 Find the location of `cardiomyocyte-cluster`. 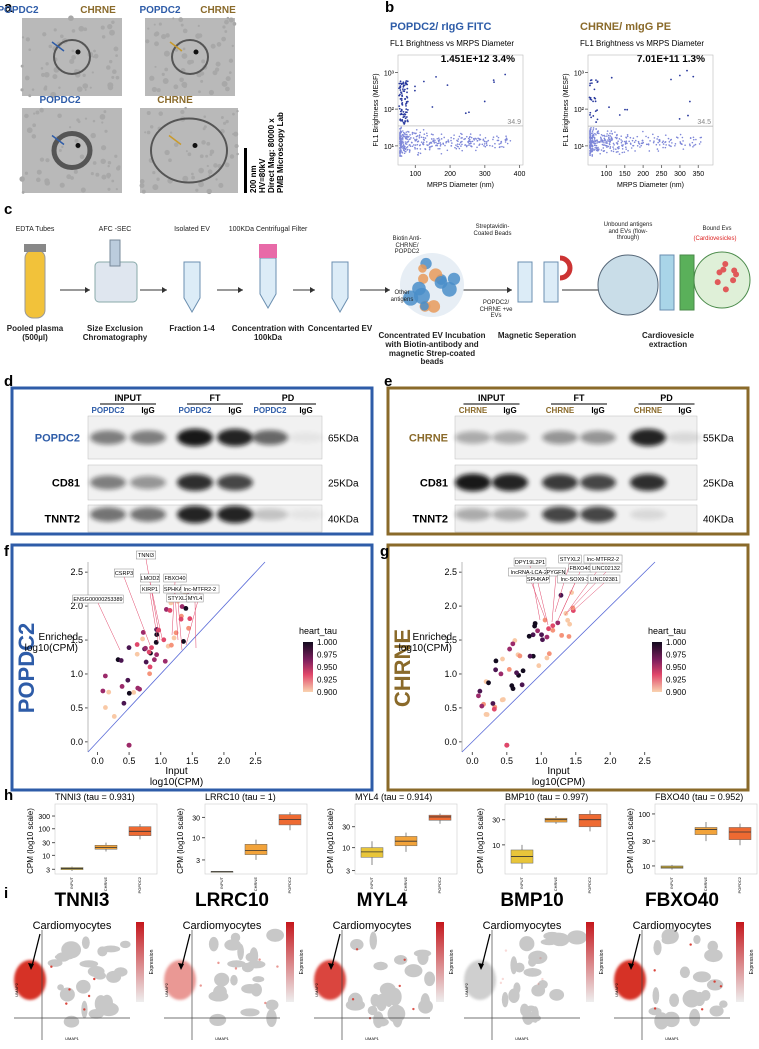

cardiomyocyte-cluster is located at coordinates (30, 980).